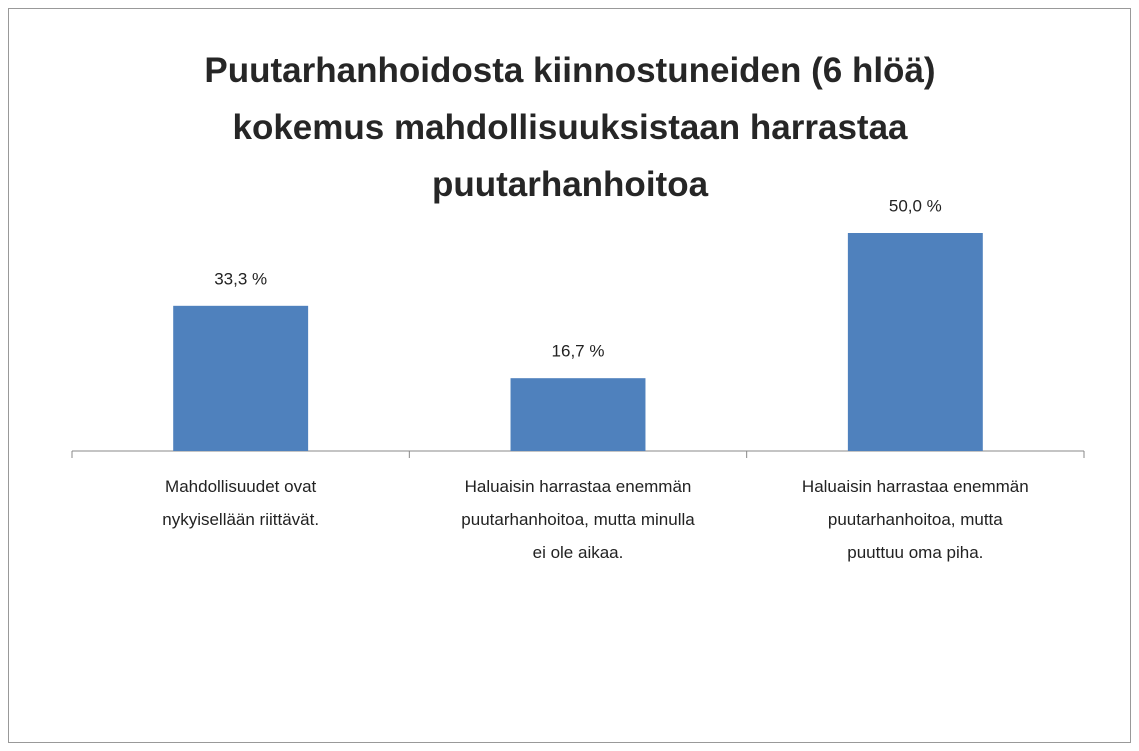 This screenshot has height=751, width=1139. I want to click on value-label: 50,0 %, so click(915, 205).